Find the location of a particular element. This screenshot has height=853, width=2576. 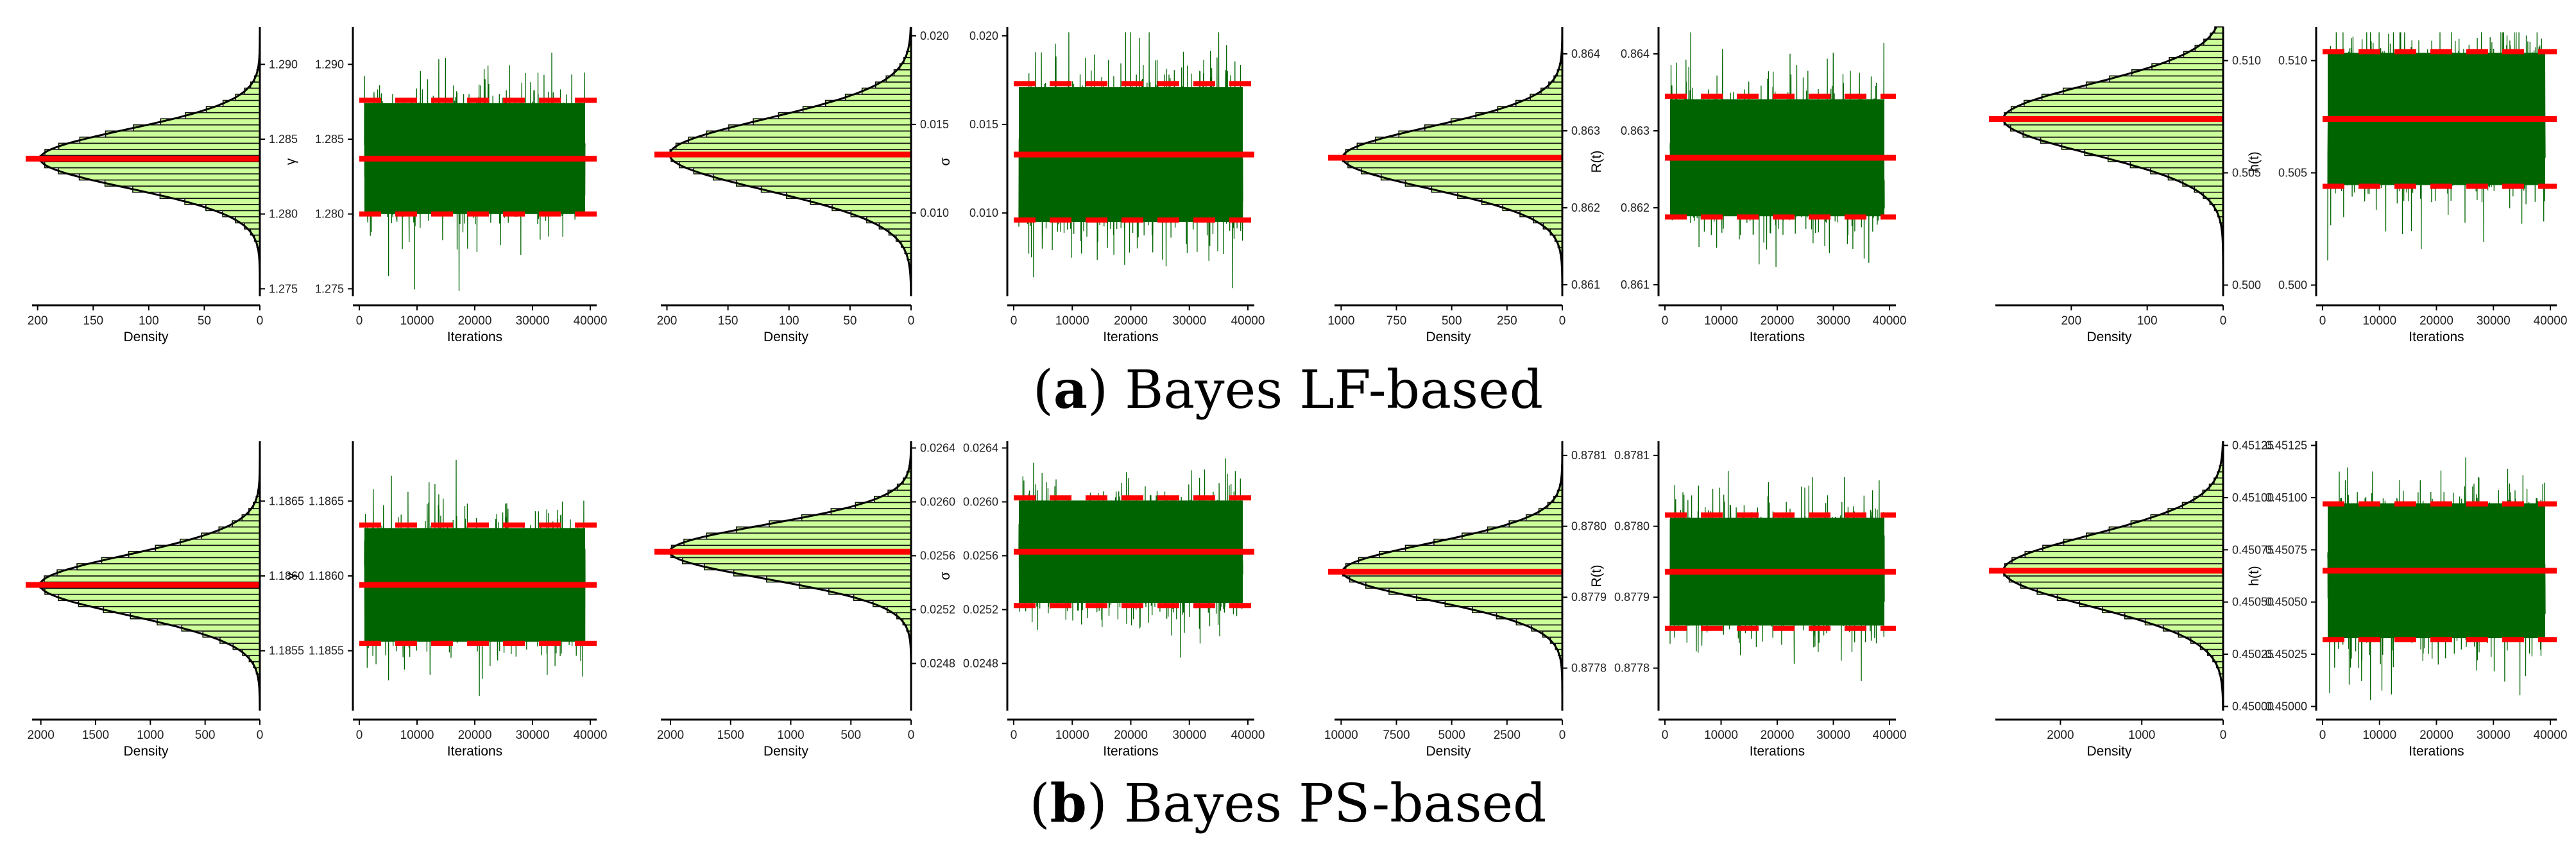

r0-p2-density-xtick-label: 0 is located at coordinates (1562, 321).